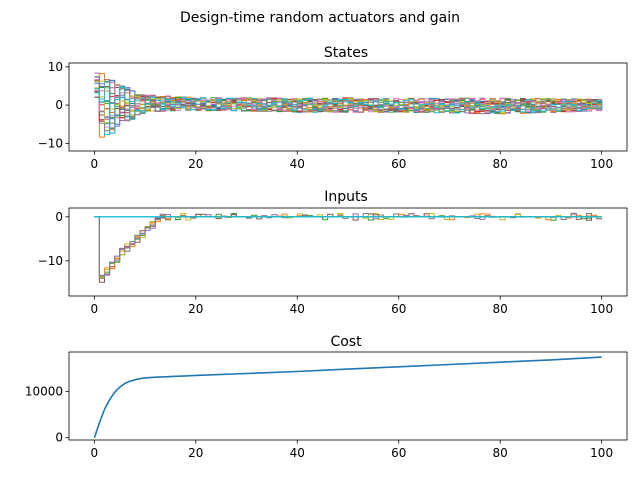  Describe the element at coordinates (346, 197) in the screenshot. I see `inputs-title: Inputs` at that location.